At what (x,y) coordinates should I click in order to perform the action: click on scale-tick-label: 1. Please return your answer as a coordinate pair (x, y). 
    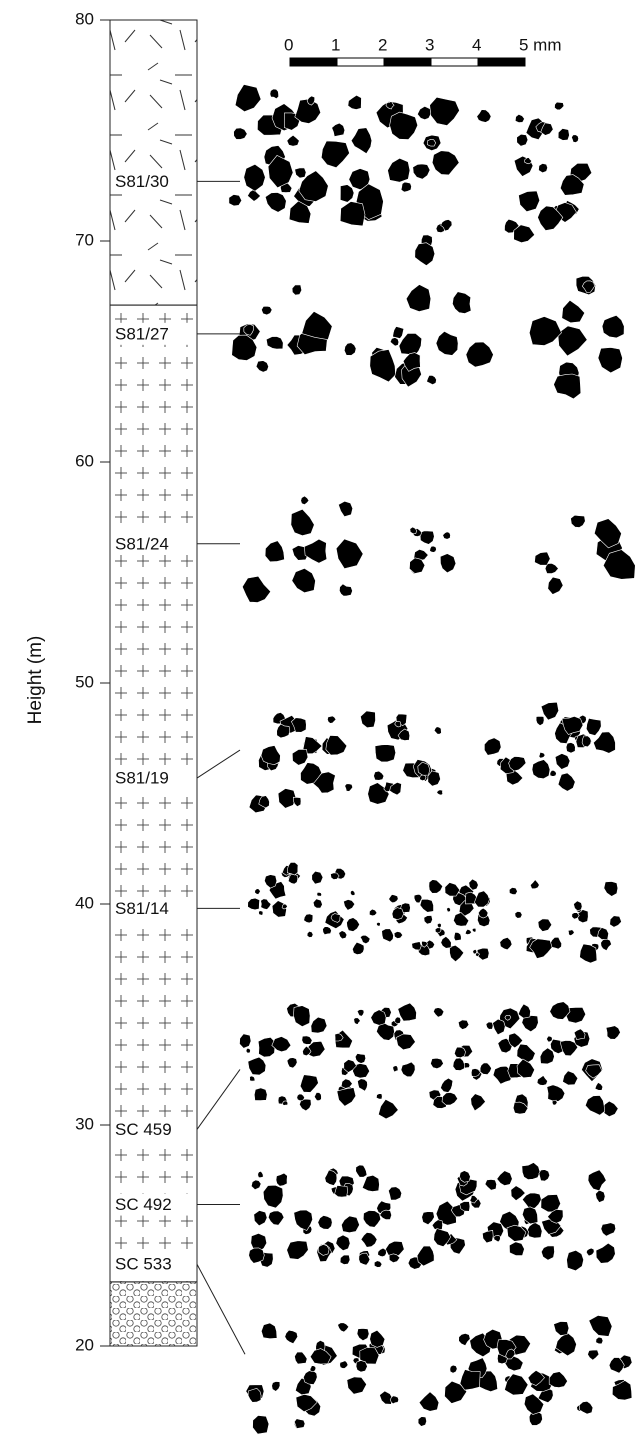
    Looking at the image, I should click on (335, 44).